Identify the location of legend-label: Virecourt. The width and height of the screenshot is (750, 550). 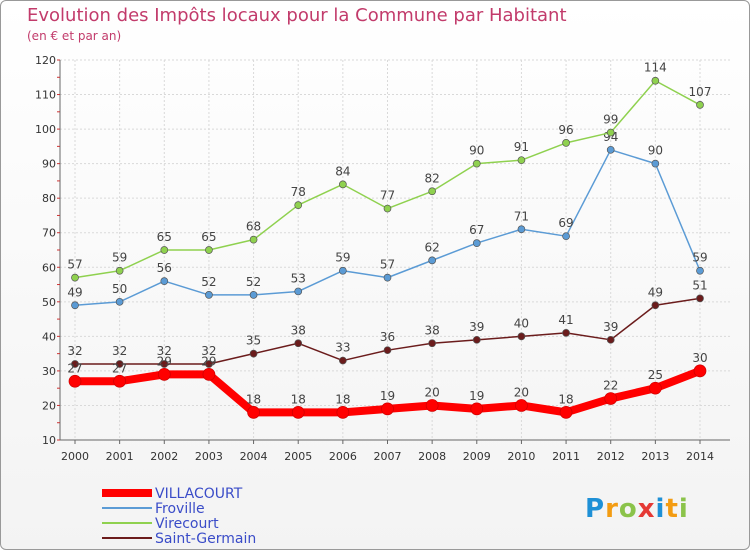
(187, 524).